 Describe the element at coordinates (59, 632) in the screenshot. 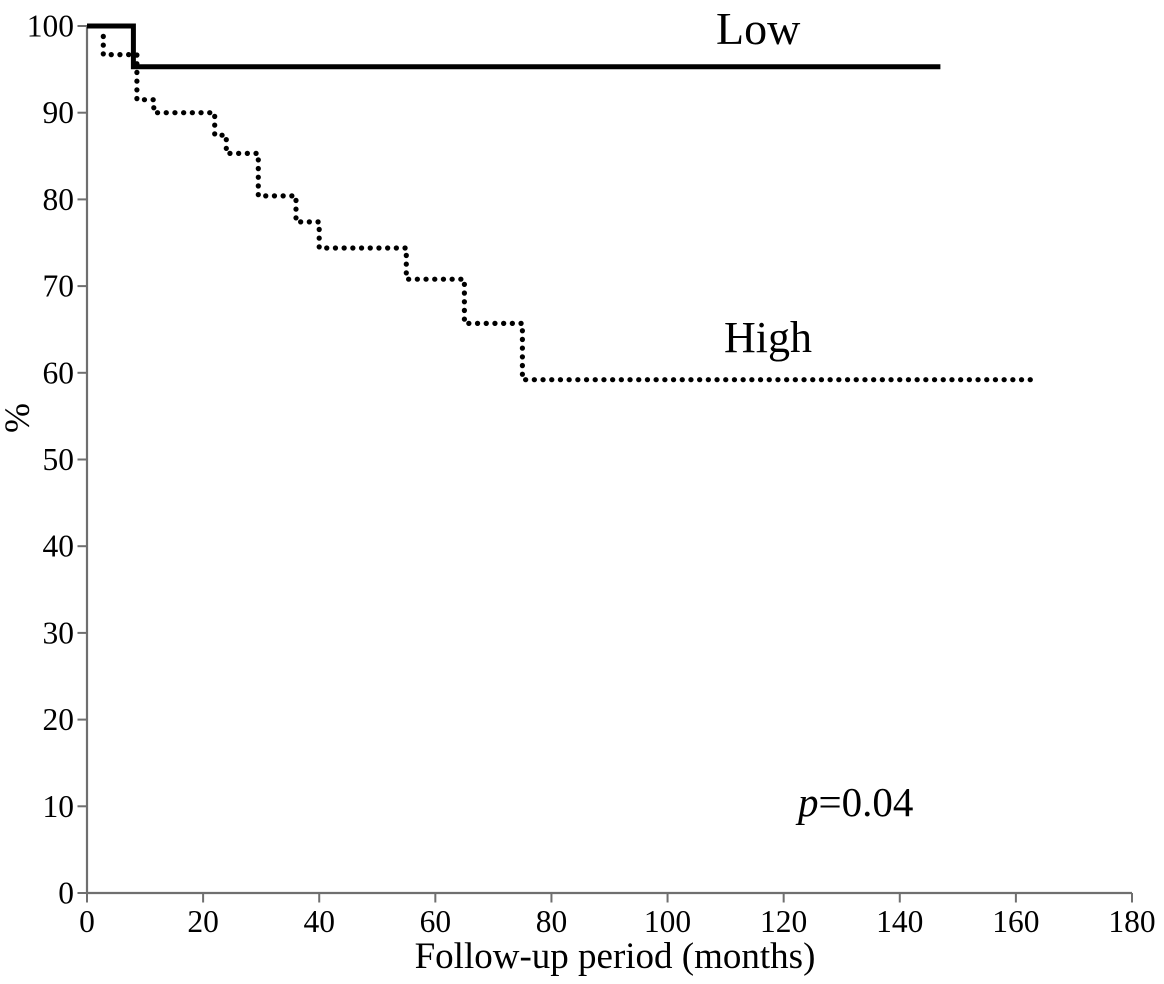

I see `y-tick-label: 30` at that location.